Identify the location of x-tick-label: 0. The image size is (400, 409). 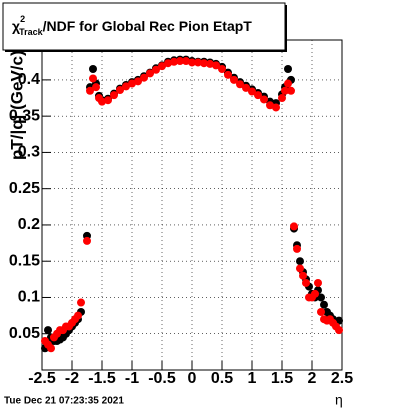
(192, 378).